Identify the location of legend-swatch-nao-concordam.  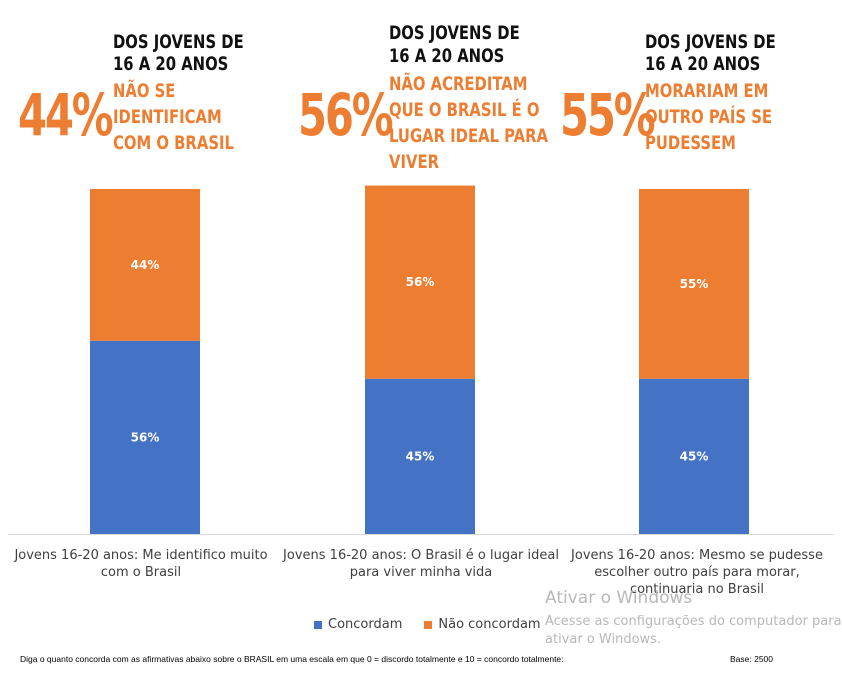
(428, 624).